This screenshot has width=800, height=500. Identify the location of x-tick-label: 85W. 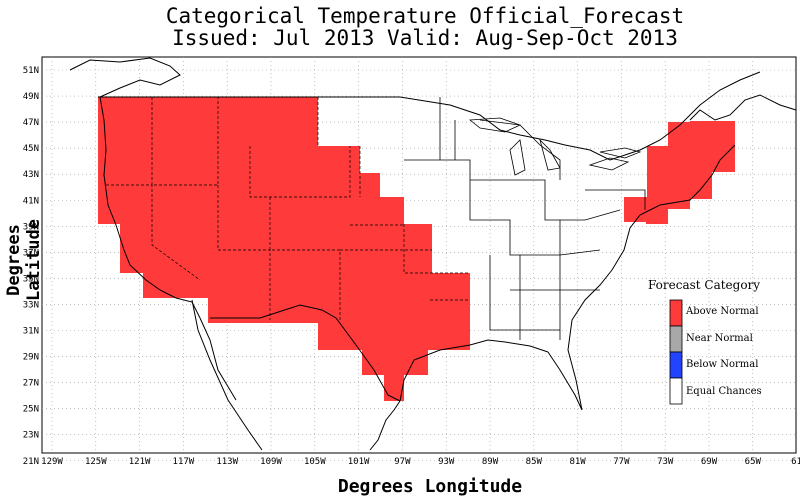
(534, 462).